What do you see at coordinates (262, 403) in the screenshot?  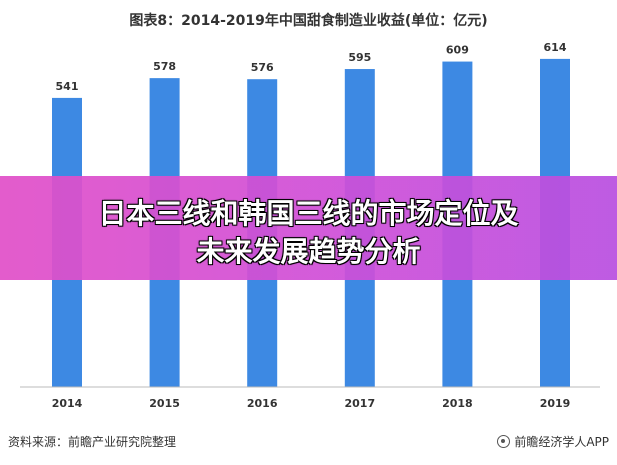 I see `x-tick-2016: 2016` at bounding box center [262, 403].